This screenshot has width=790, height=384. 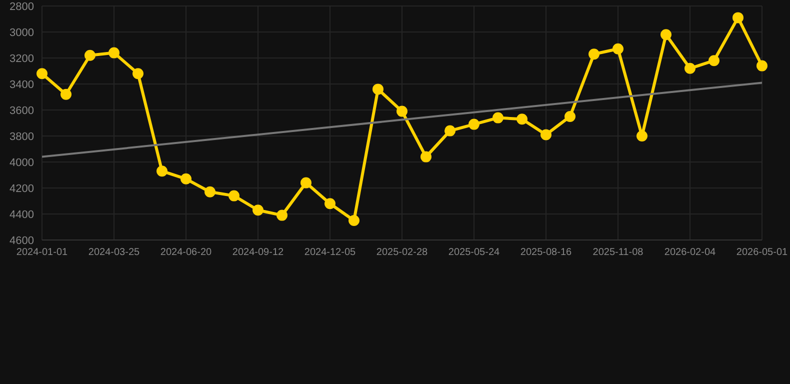 I want to click on x-tick-label: 2024-12-05, so click(x=330, y=252).